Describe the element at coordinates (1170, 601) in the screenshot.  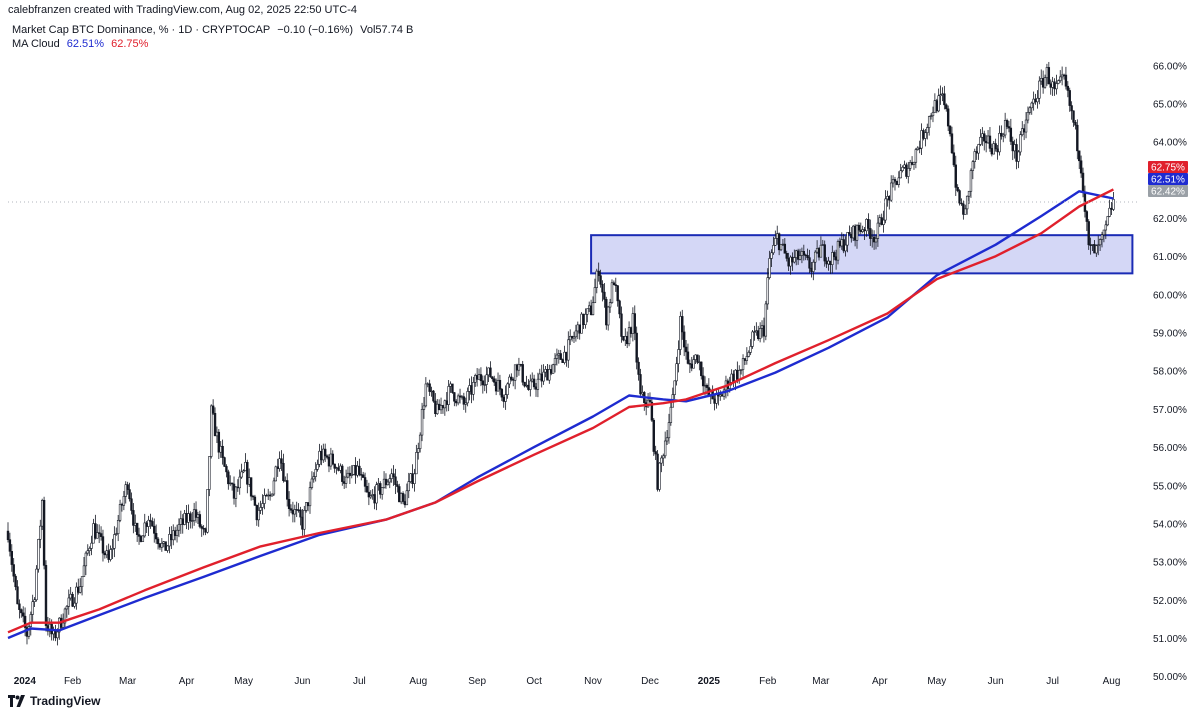
I see `y-tick-label: 52.00%` at that location.